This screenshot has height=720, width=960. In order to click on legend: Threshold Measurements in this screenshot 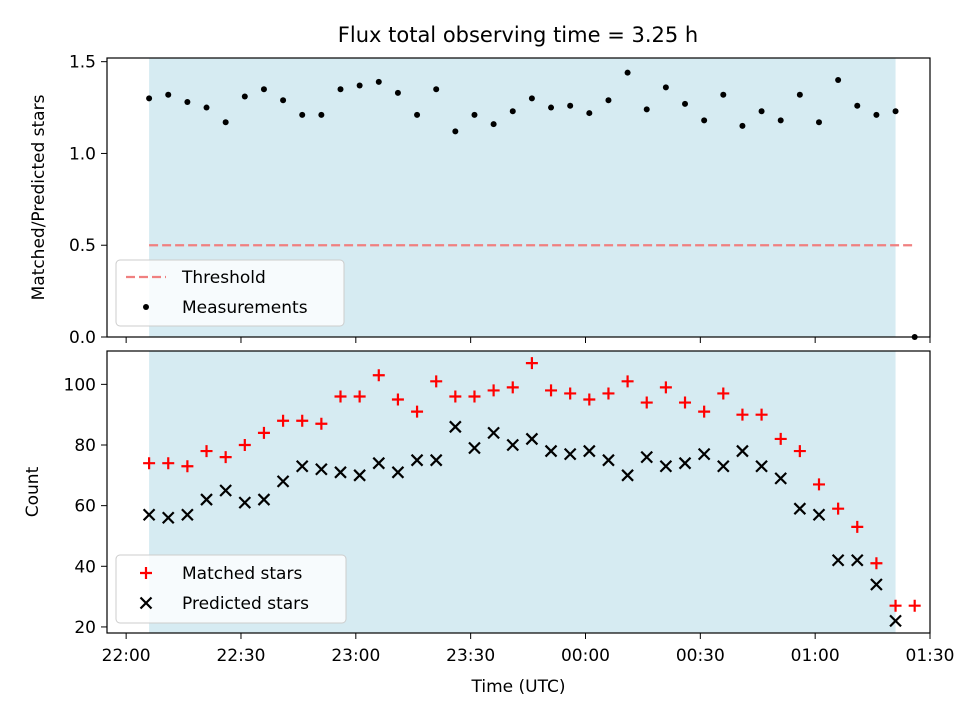, I will do `click(230, 293)`.